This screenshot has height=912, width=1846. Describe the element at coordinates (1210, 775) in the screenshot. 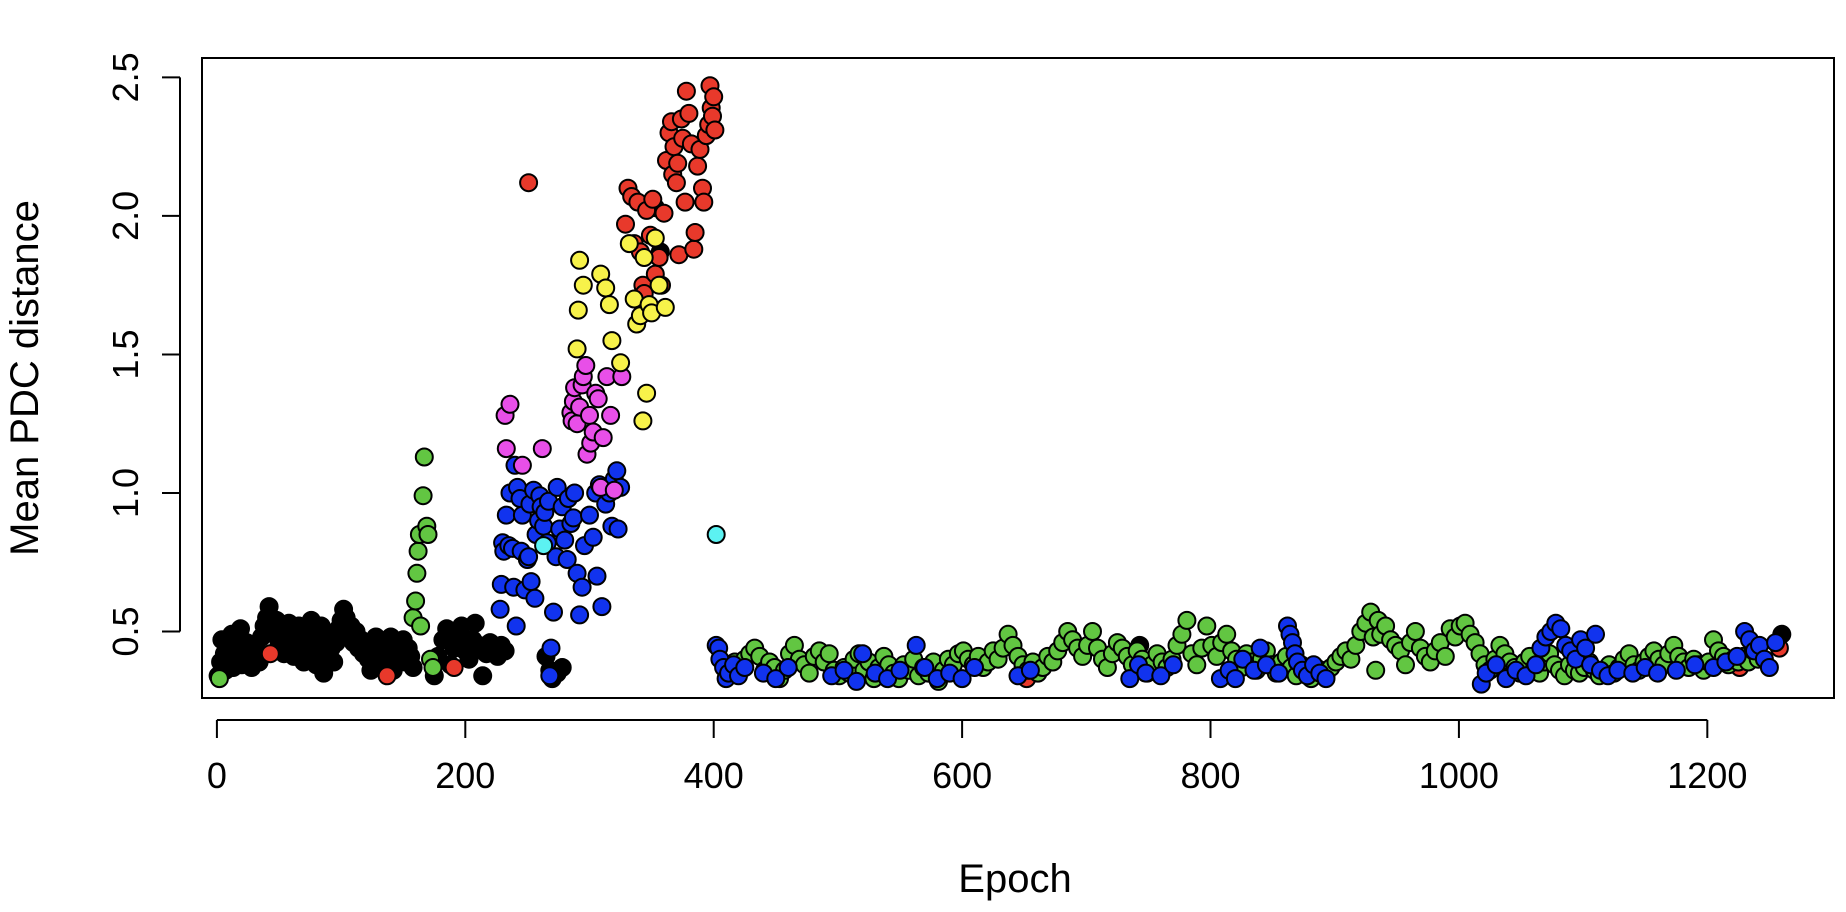

I see `x-tick-label: 800` at that location.